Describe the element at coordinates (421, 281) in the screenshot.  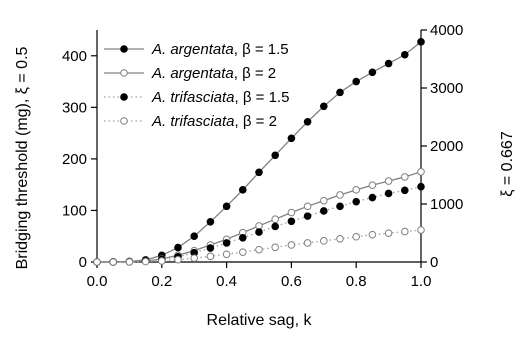
I see `x-tick-label: 1.0` at that location.